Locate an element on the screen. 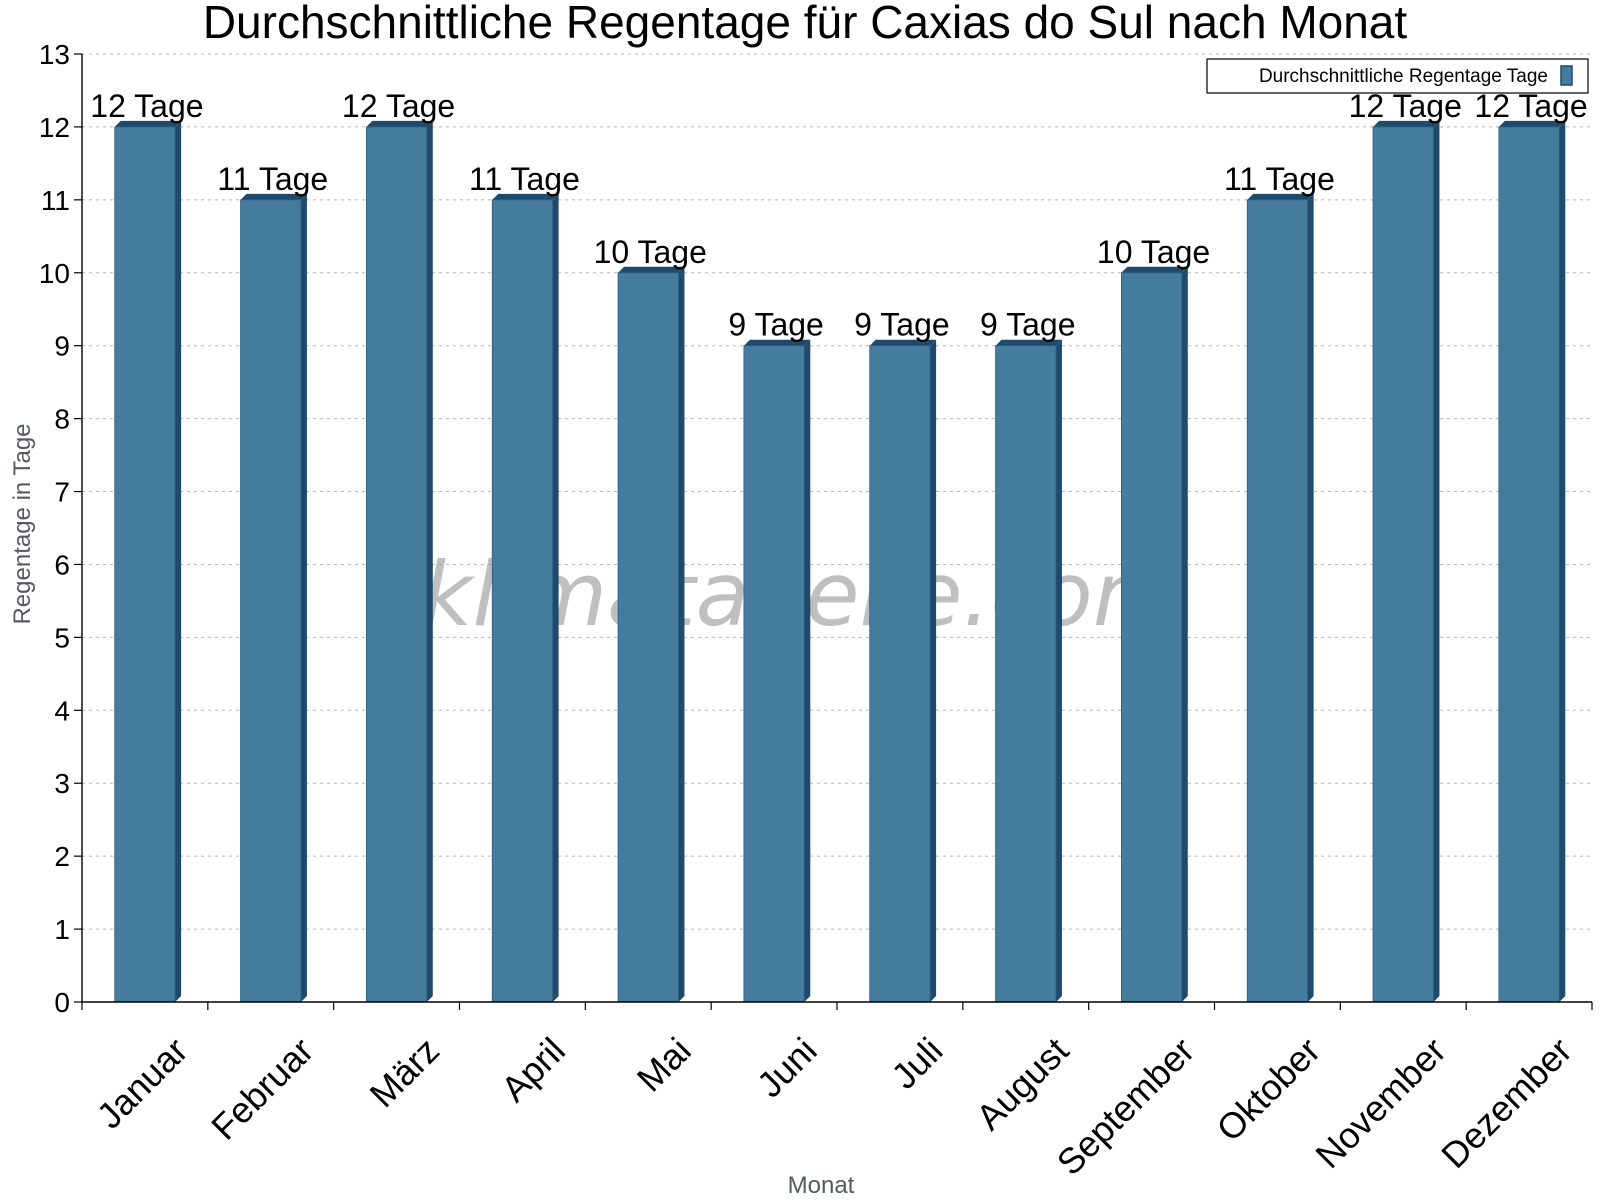  x-tick-label: April is located at coordinates (533, 1070).